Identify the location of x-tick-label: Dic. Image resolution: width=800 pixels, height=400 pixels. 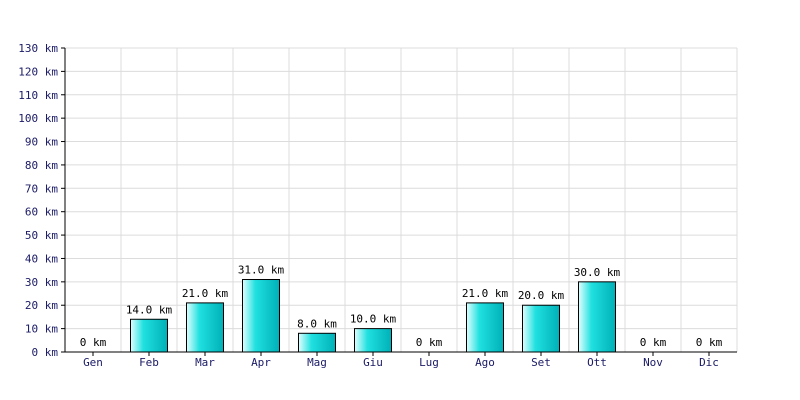
(709, 362).